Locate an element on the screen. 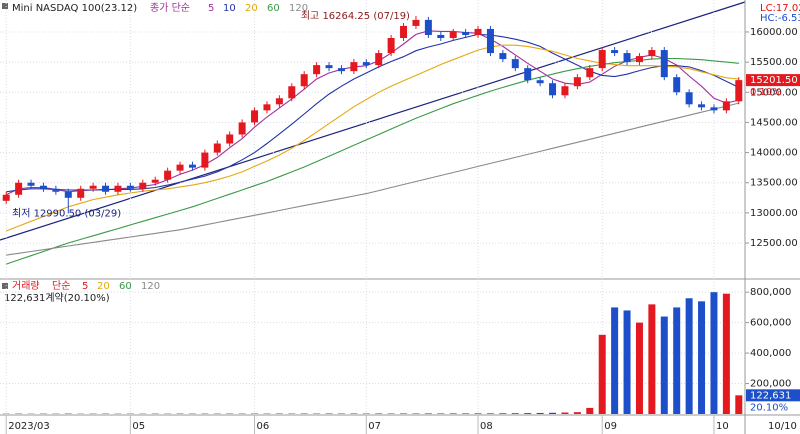  y-tick-label: 14500.00 is located at coordinates (774, 122).